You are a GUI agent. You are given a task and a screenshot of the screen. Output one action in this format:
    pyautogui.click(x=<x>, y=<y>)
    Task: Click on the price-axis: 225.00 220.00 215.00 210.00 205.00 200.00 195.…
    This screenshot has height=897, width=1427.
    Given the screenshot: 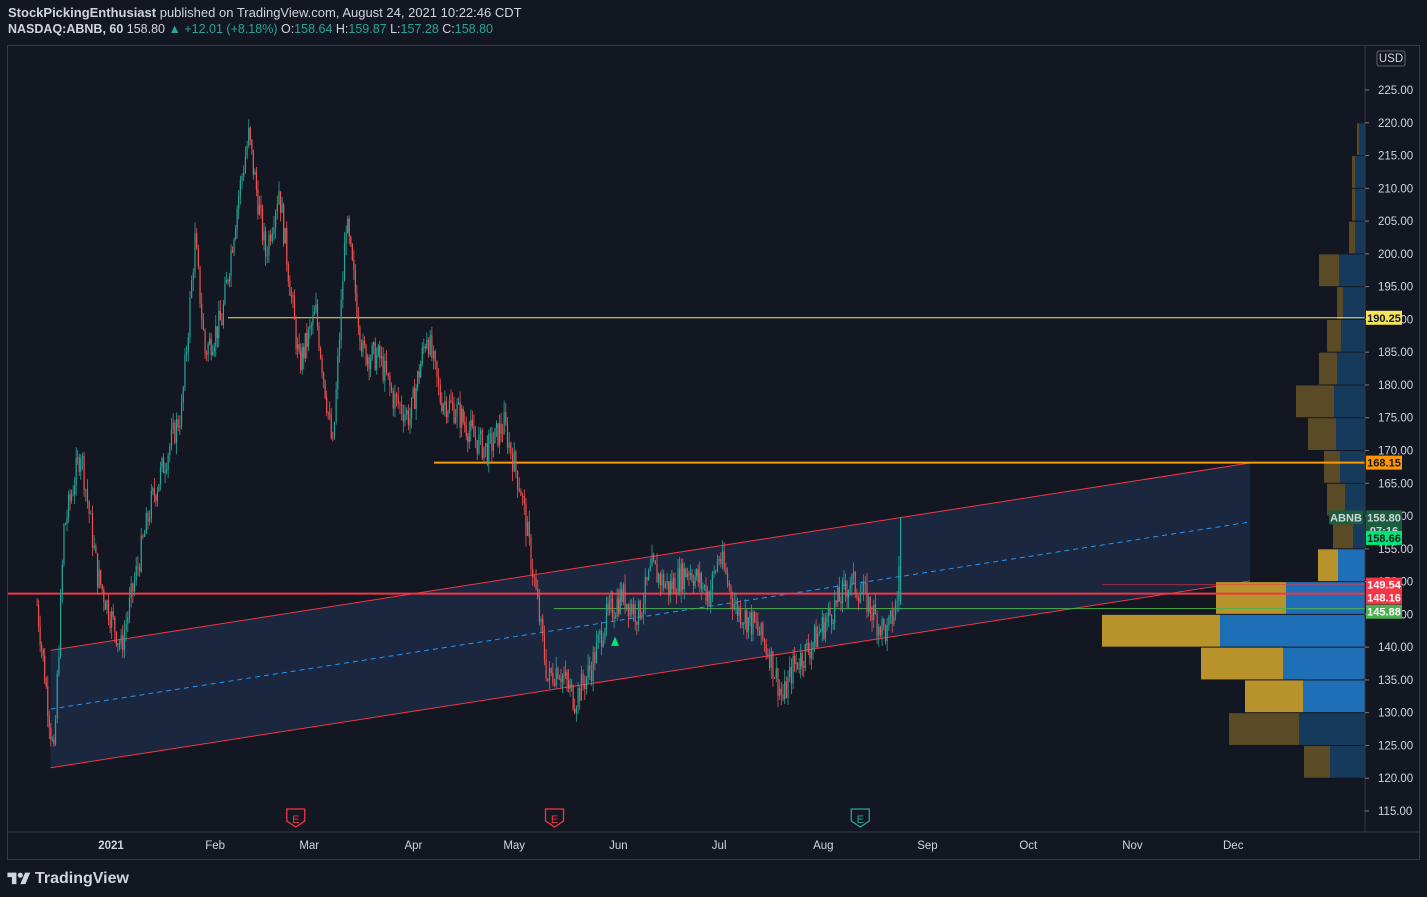 What is the action you would take?
    pyautogui.click(x=1388, y=438)
    